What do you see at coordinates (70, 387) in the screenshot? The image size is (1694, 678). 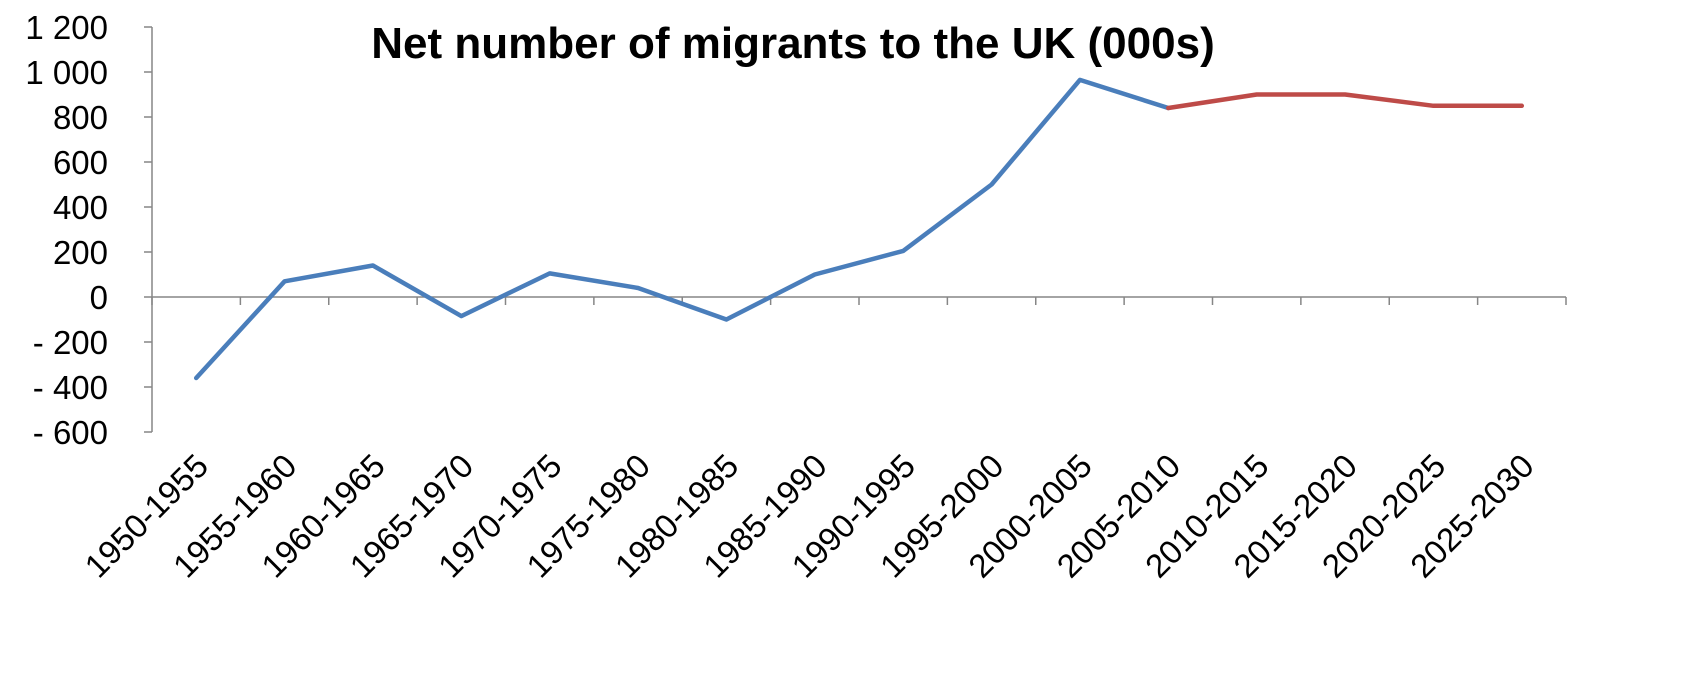 I see `y-tick-label: - 400` at bounding box center [70, 387].